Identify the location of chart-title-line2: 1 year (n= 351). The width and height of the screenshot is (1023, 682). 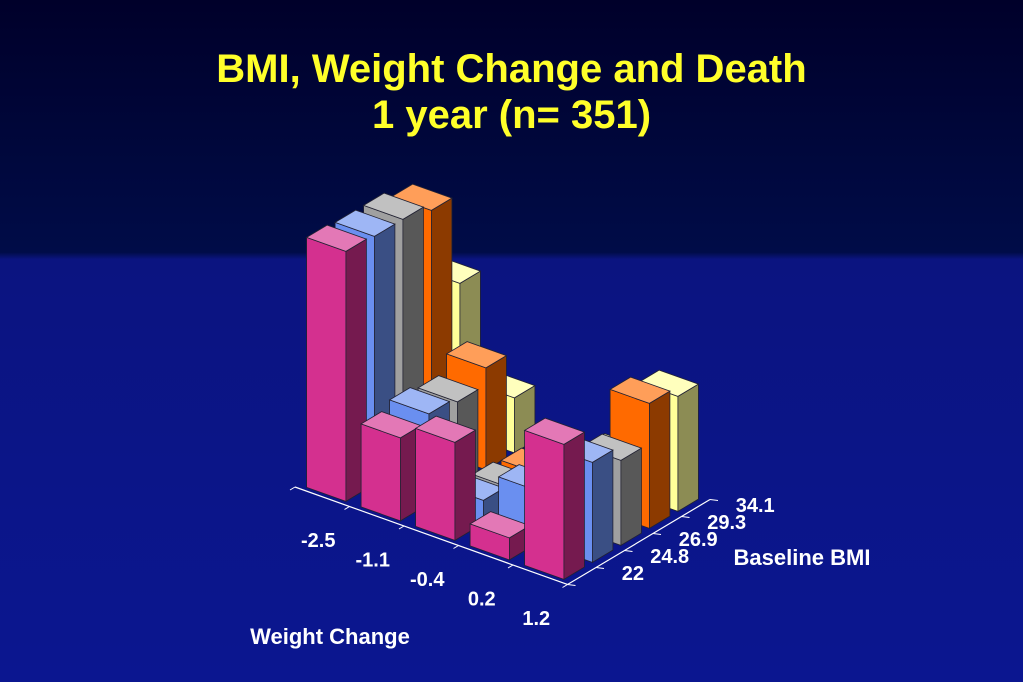
(511, 115).